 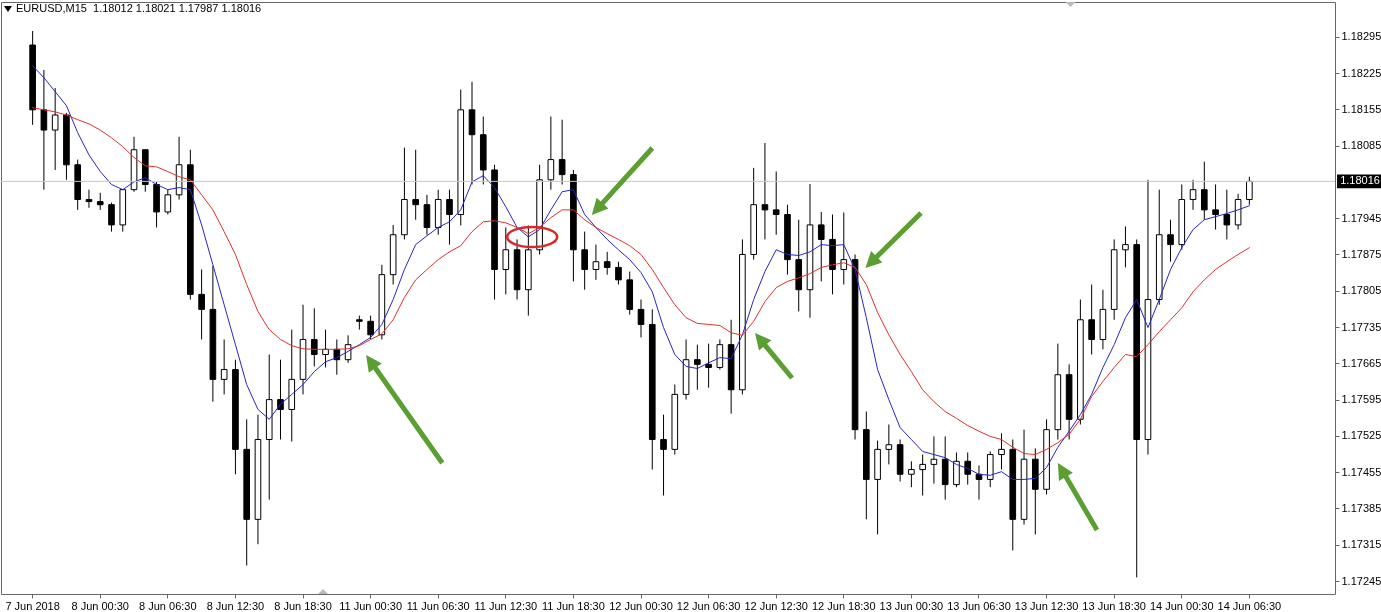 What do you see at coordinates (1361, 399) in the screenshot?
I see `y-tick-label: 1.17595` at bounding box center [1361, 399].